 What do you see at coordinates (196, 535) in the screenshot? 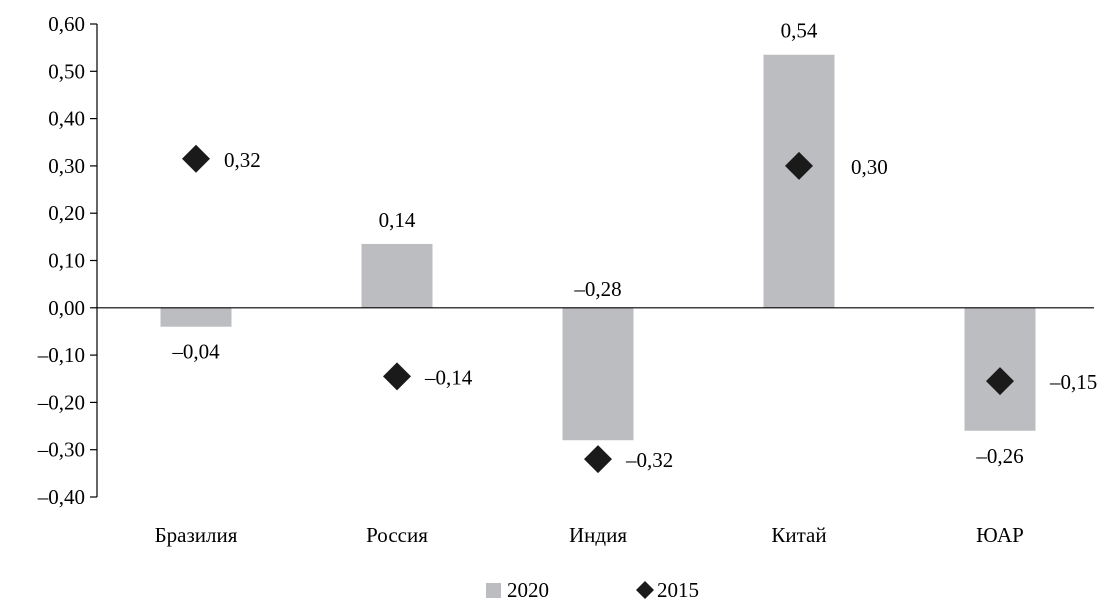
I see `category-label-0: Бразилия` at bounding box center [196, 535].